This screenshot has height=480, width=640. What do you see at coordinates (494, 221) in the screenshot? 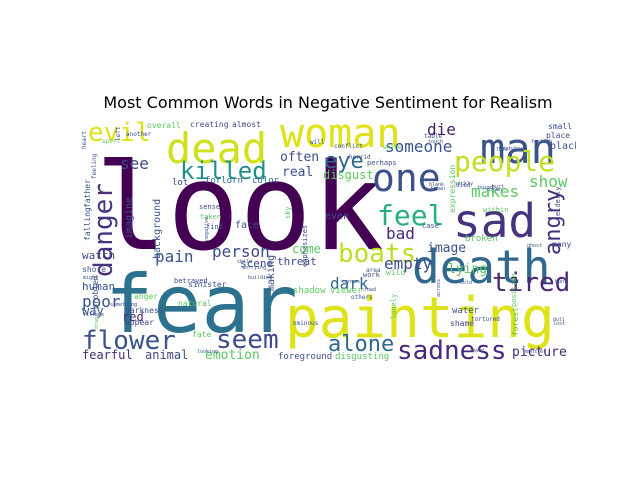
I see `word-sad: sad` at bounding box center [494, 221].